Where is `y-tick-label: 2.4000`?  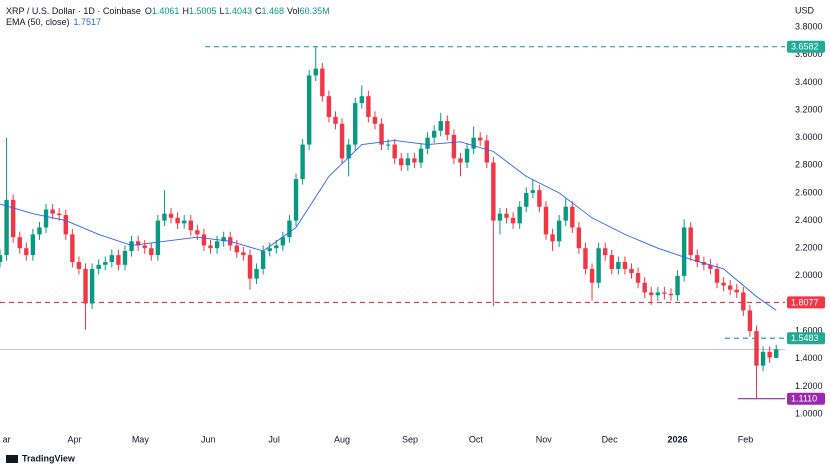 y-tick-label: 2.4000 is located at coordinates (809, 220).